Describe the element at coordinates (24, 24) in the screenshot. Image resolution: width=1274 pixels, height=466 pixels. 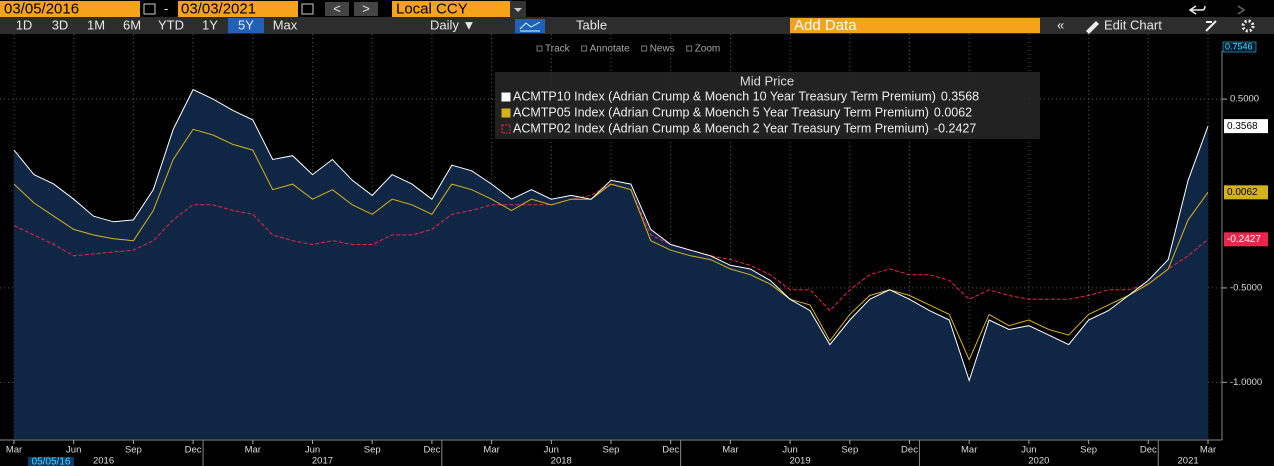
I see `period-button: 1D` at that location.